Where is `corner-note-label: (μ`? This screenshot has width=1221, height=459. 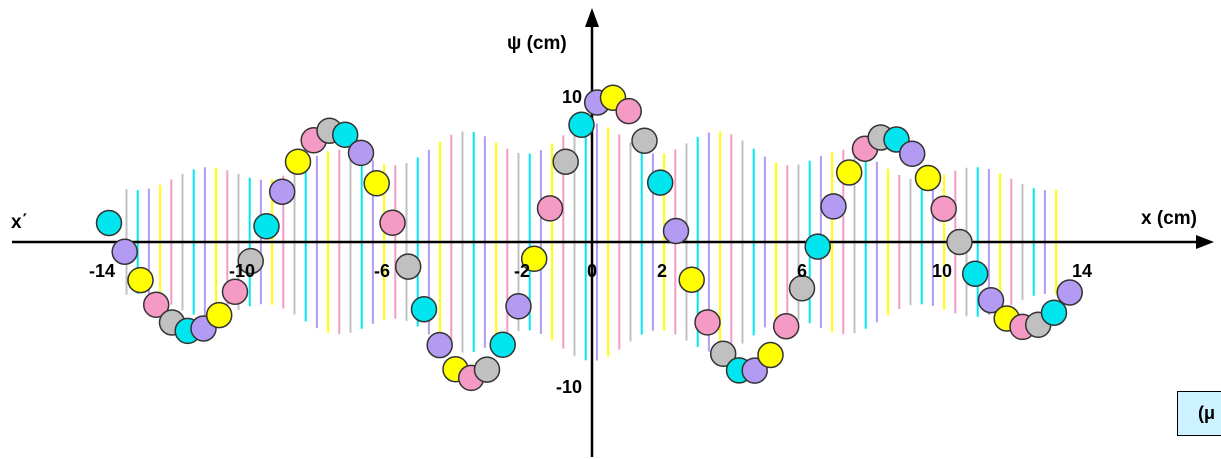
corner-note-label: (μ is located at coordinates (1207, 413).